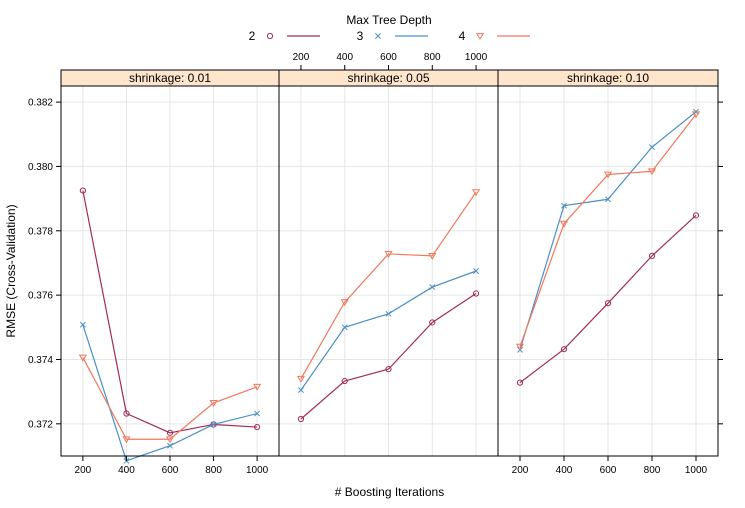 The height and width of the screenshot is (508, 745). I want to click on x-tick-label-top: 600, so click(388, 57).